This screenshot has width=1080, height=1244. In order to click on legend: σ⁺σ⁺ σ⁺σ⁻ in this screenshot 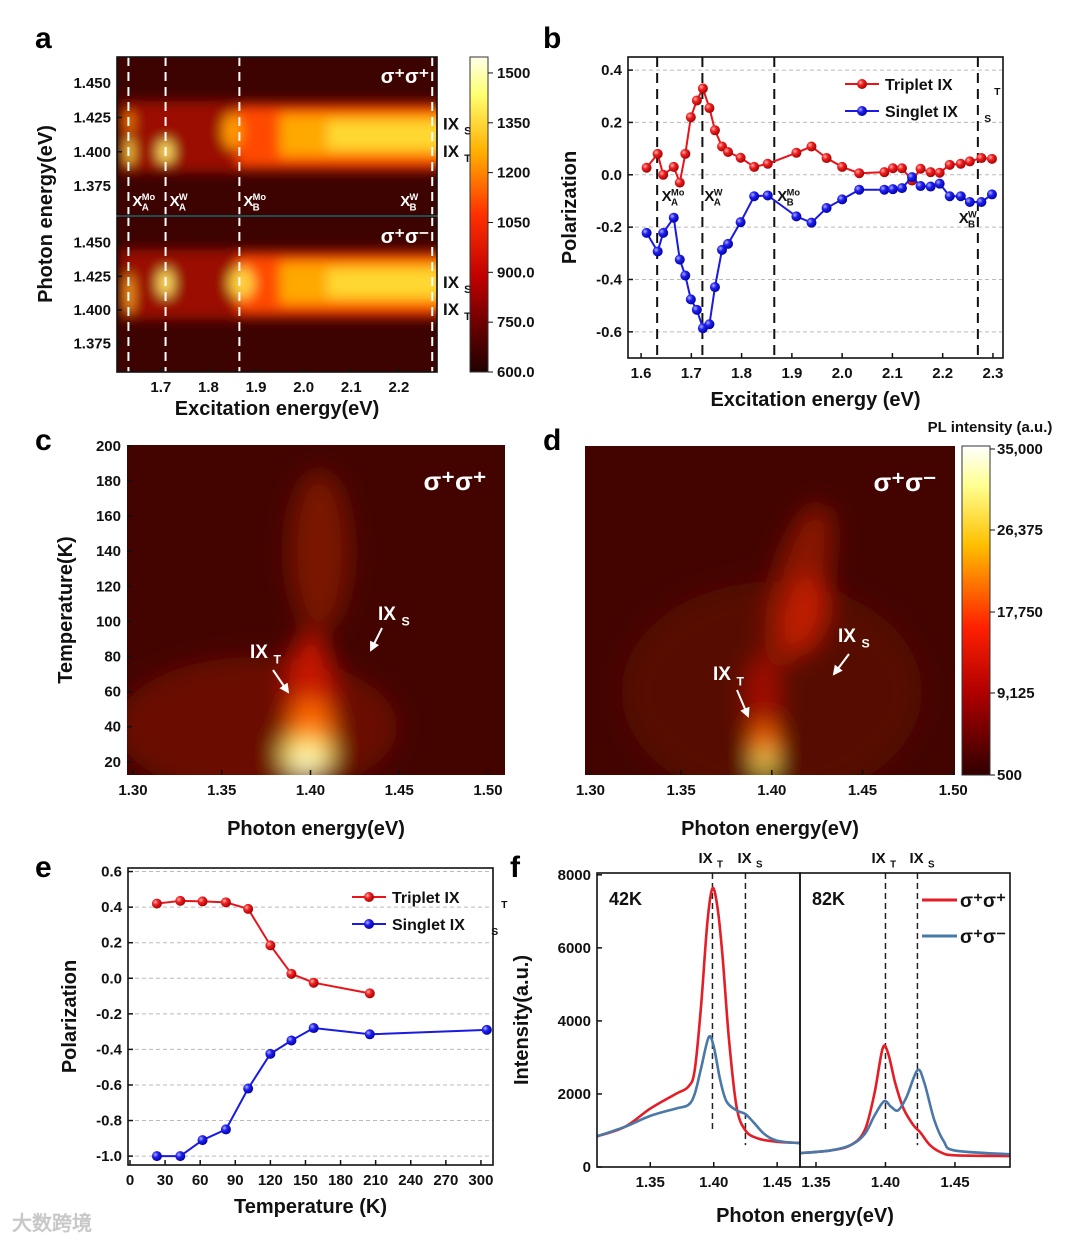, I will do `click(964, 919)`.